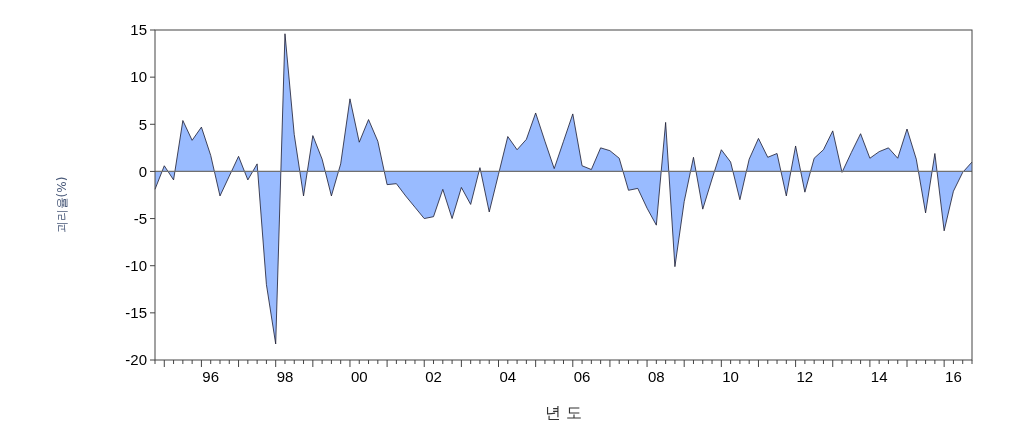  Describe the element at coordinates (433, 376) in the screenshot. I see `x-tick-label: 02` at that location.